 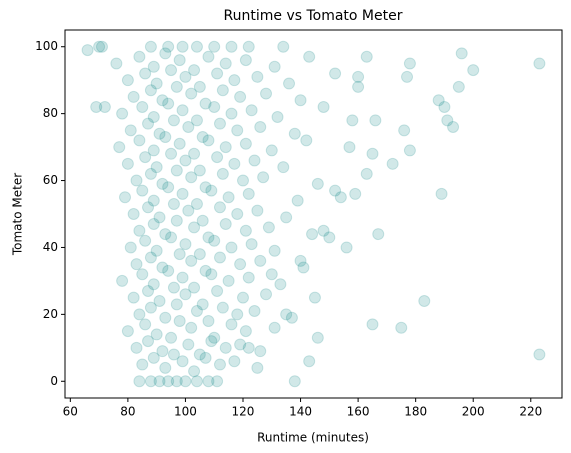 What do you see at coordinates (50, 113) in the screenshot?
I see `y-tick-label: 80` at bounding box center [50, 113].